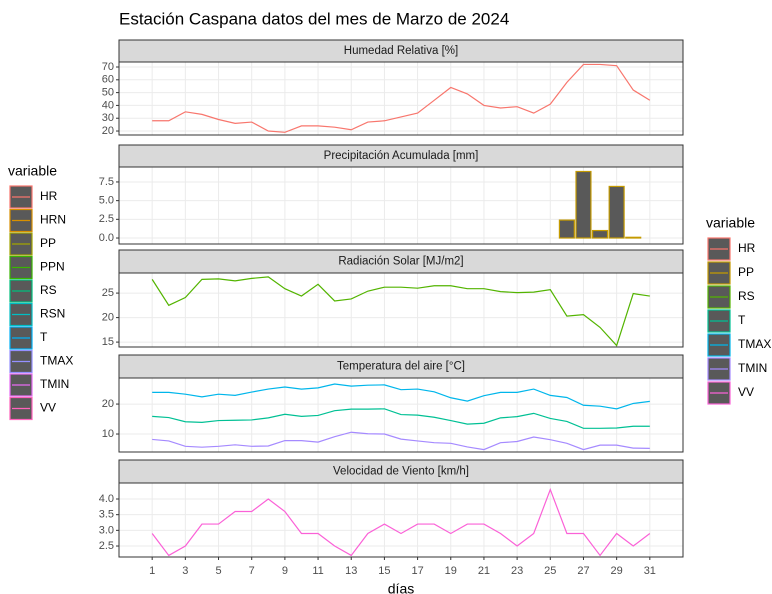 This screenshot has height=594, width=772. What do you see at coordinates (484, 571) in the screenshot?
I see `x-tick-label: 21` at bounding box center [484, 571].